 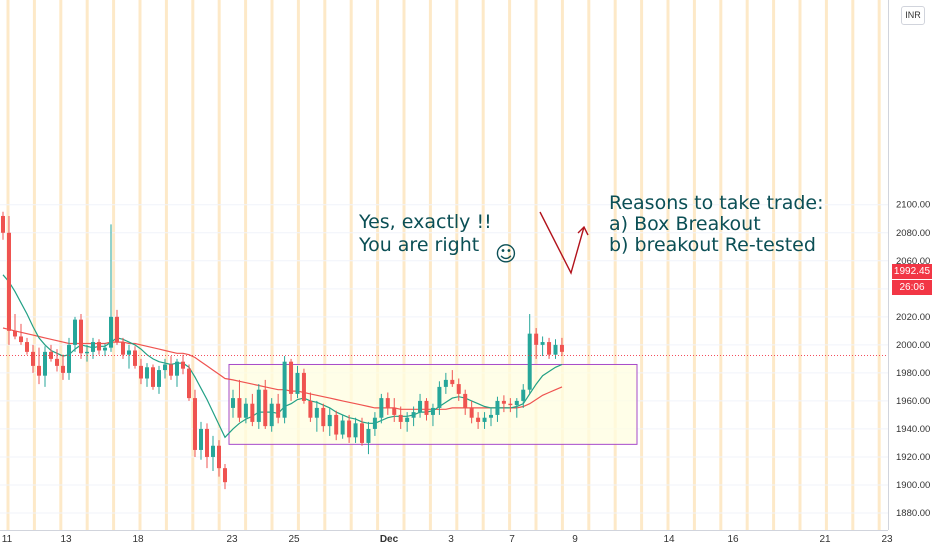 What do you see at coordinates (575, 539) in the screenshot?
I see `x-tick-label: 9` at bounding box center [575, 539].